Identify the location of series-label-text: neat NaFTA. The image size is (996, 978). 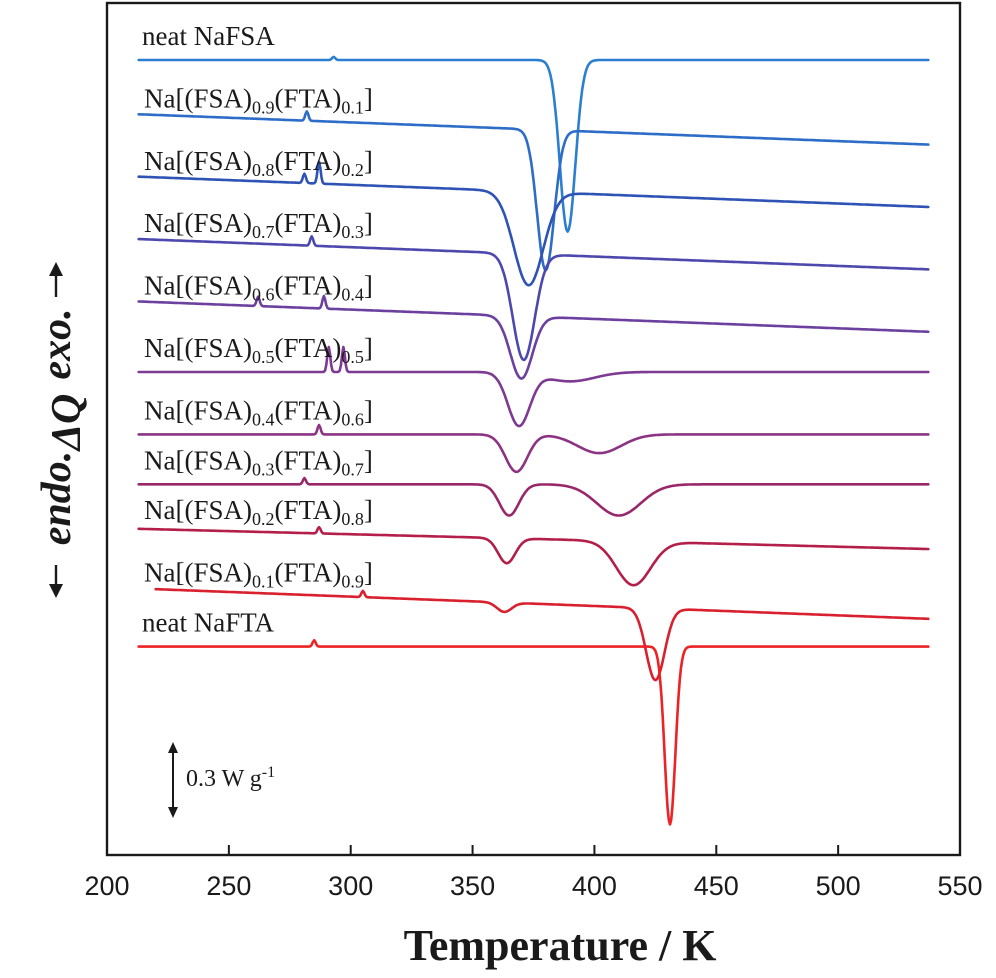
(208, 623).